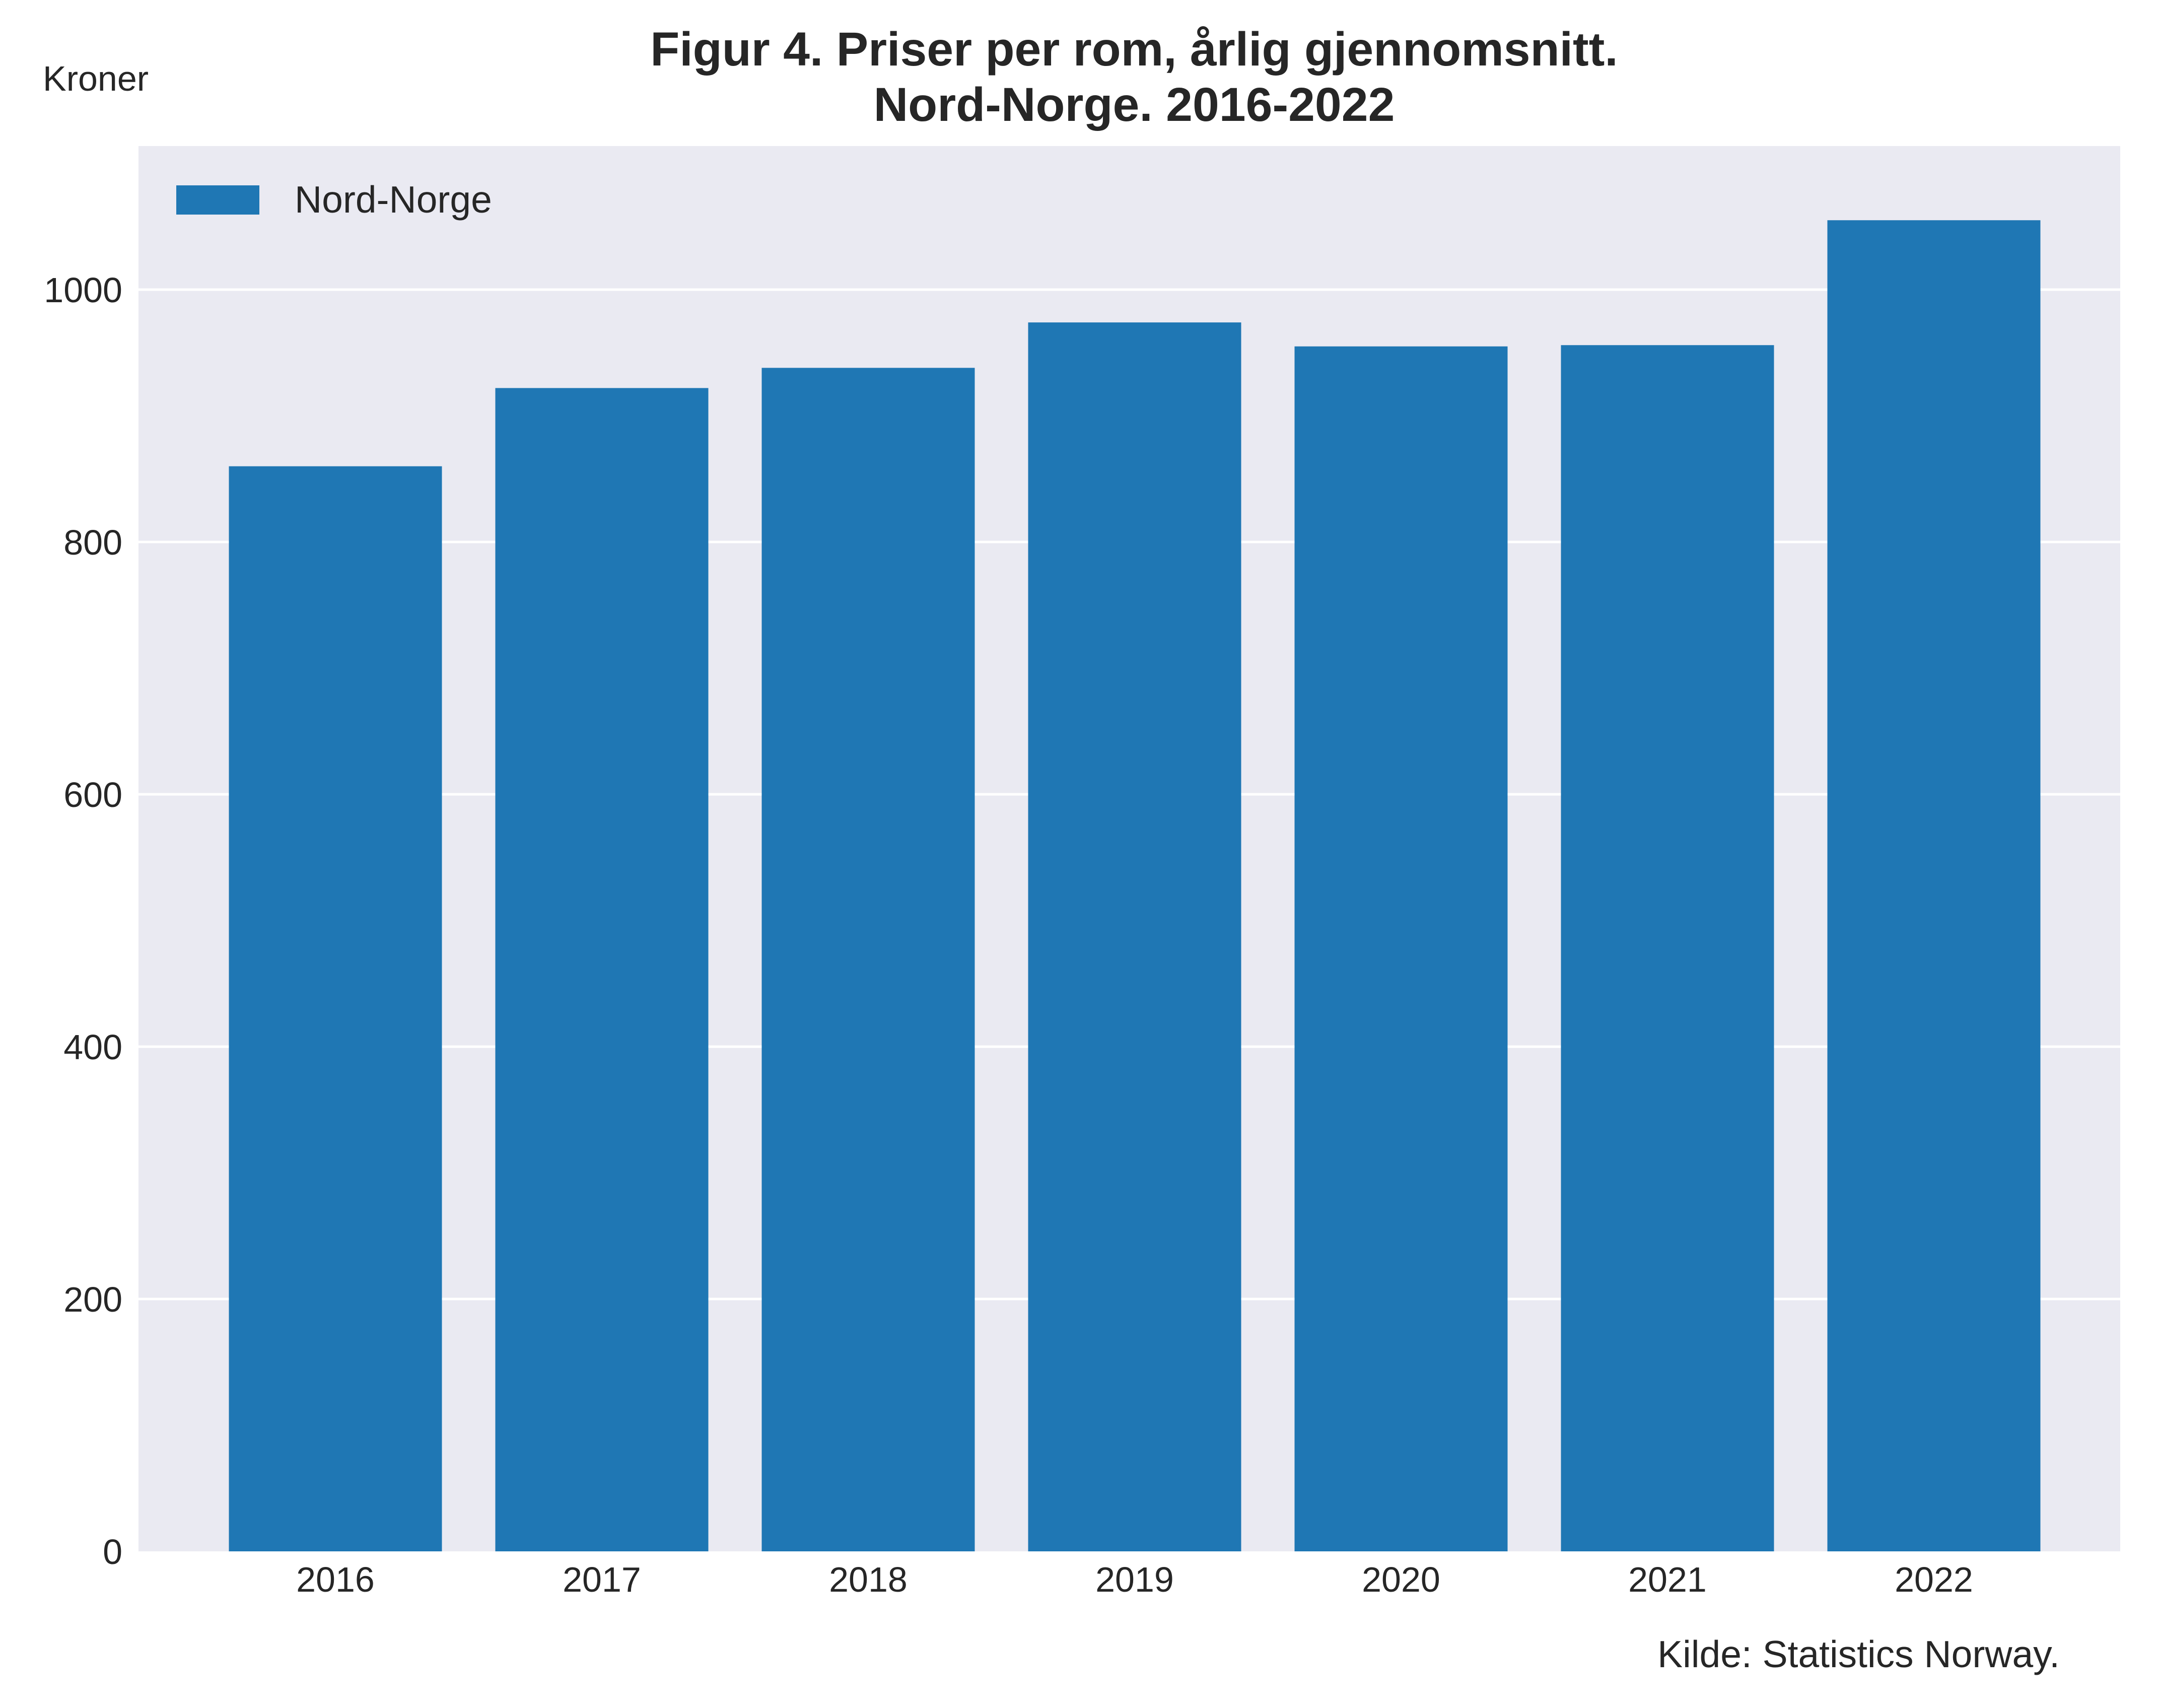  I want to click on bar-2021, so click(1667, 948).